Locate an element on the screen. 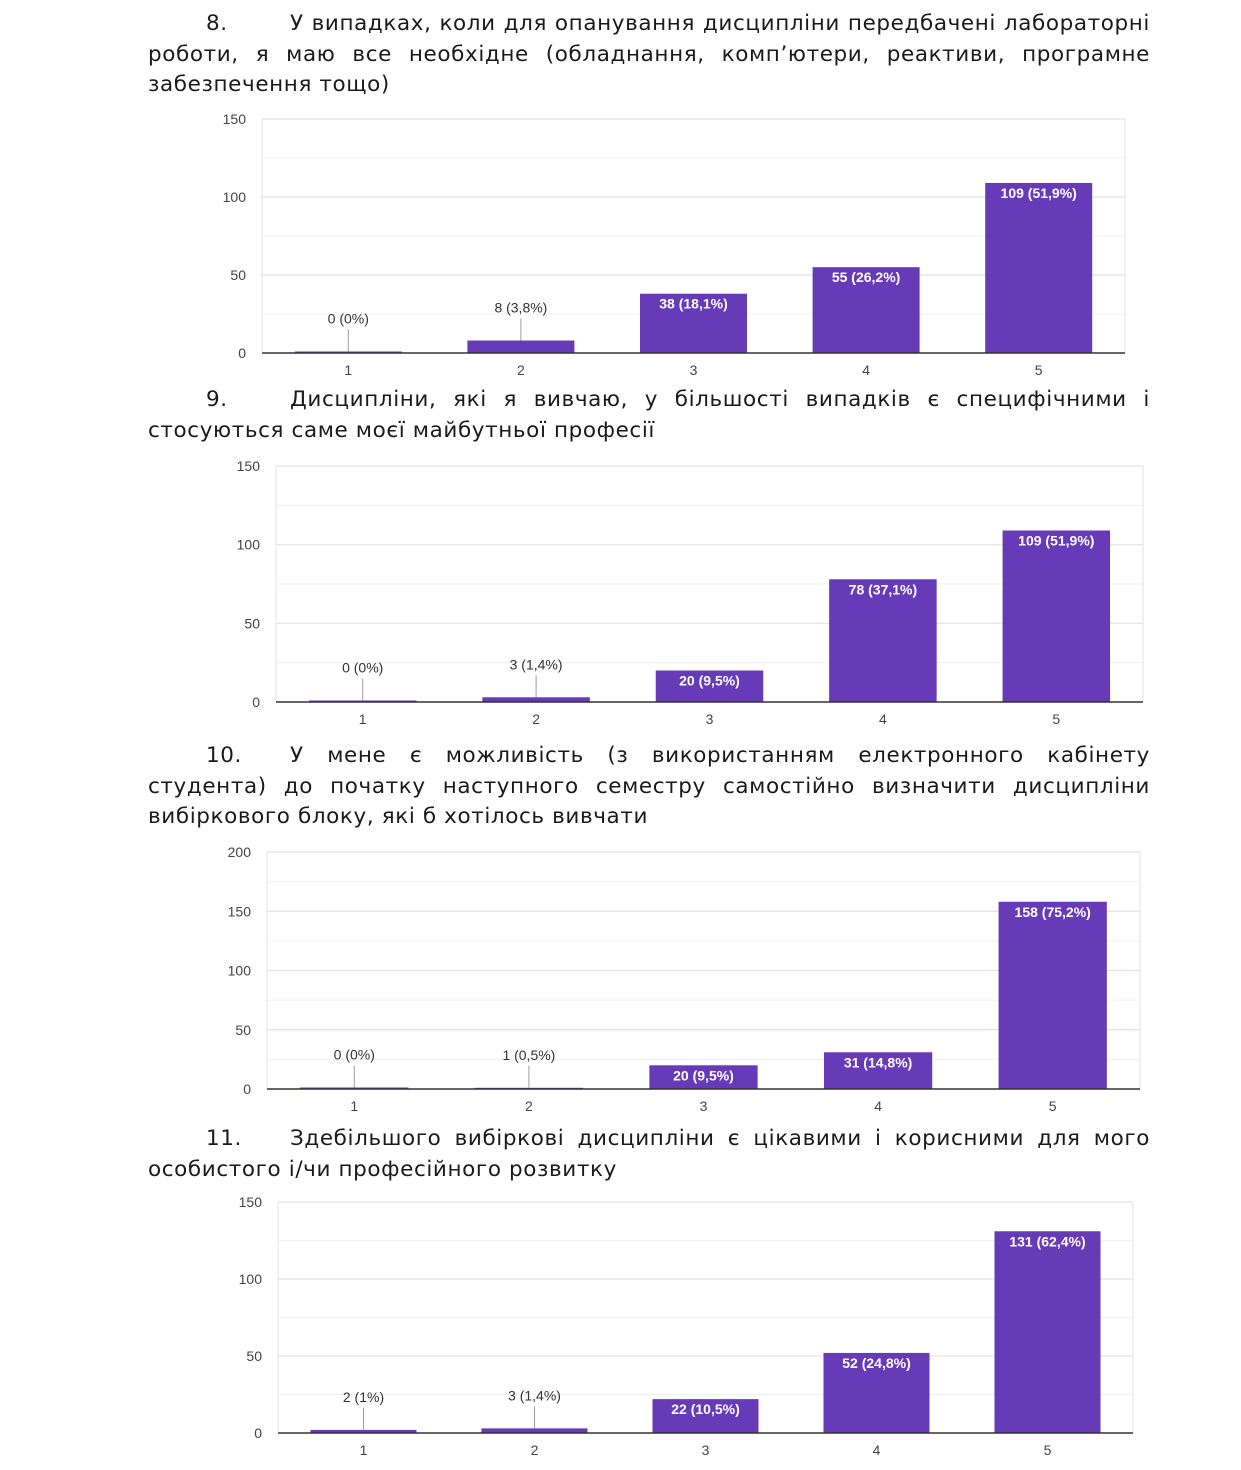  question-number: 11. is located at coordinates (224, 1138).